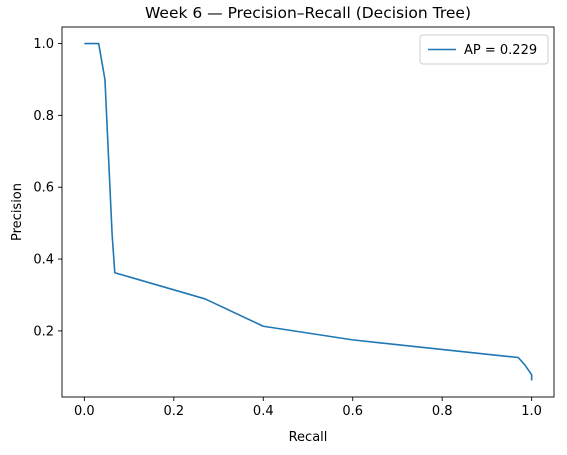 The image size is (567, 455). What do you see at coordinates (442, 411) in the screenshot?
I see `x-tick-label: 0.8` at bounding box center [442, 411].